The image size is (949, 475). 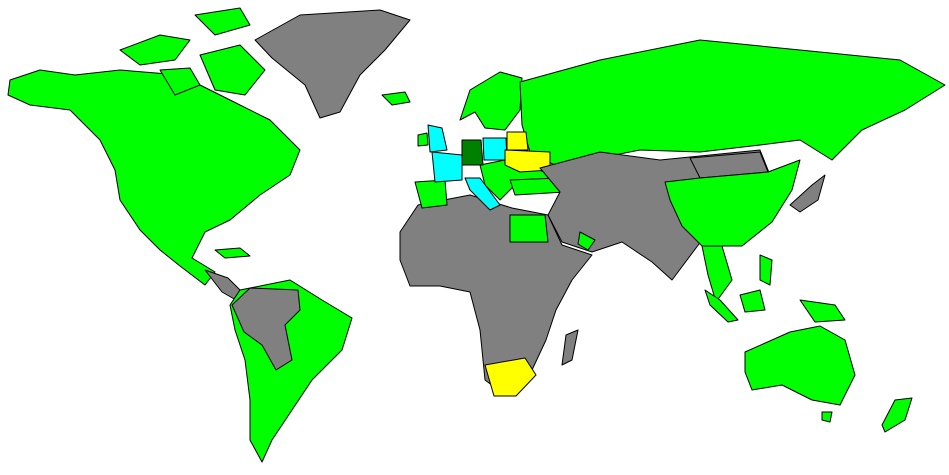 I want to click on country-ireland, so click(x=423, y=139).